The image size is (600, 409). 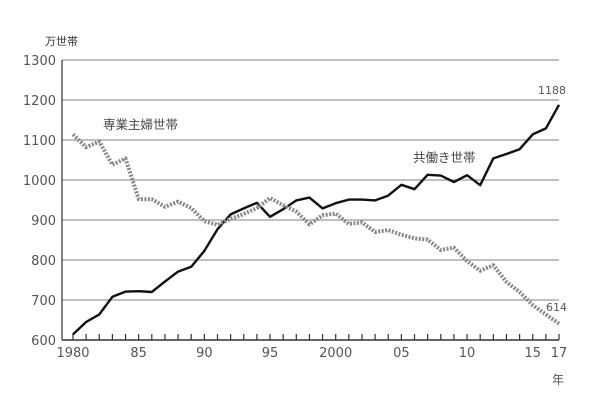 What do you see at coordinates (138, 353) in the screenshot?
I see `x-tick-label: 85` at bounding box center [138, 353].